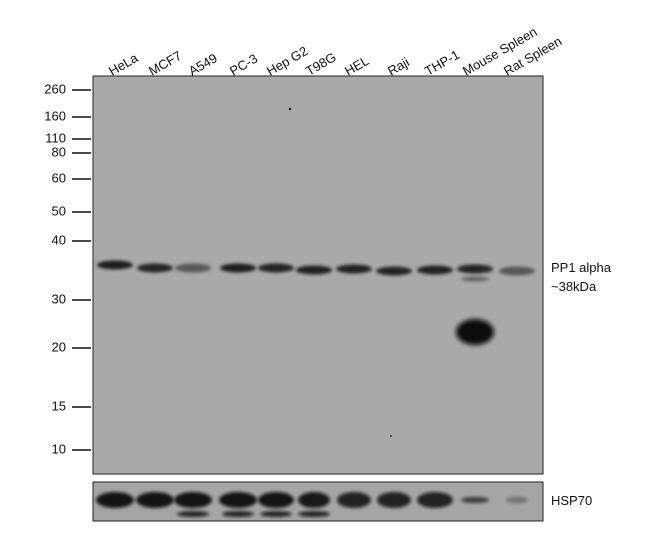 The width and height of the screenshot is (650, 559). I want to click on lane-label: PC-3, so click(243, 65).